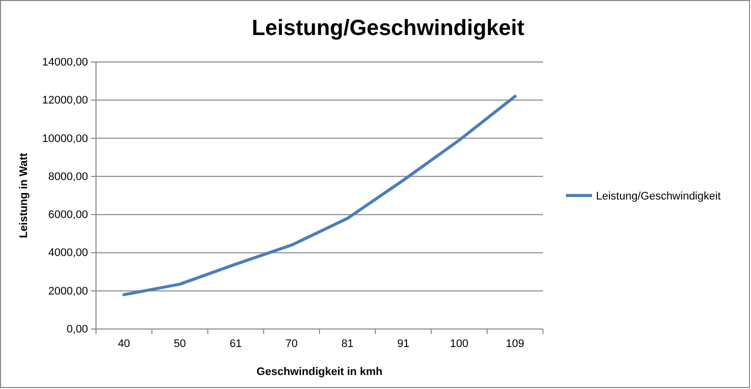  I want to click on y-tick-label: 0,00, so click(77, 330).